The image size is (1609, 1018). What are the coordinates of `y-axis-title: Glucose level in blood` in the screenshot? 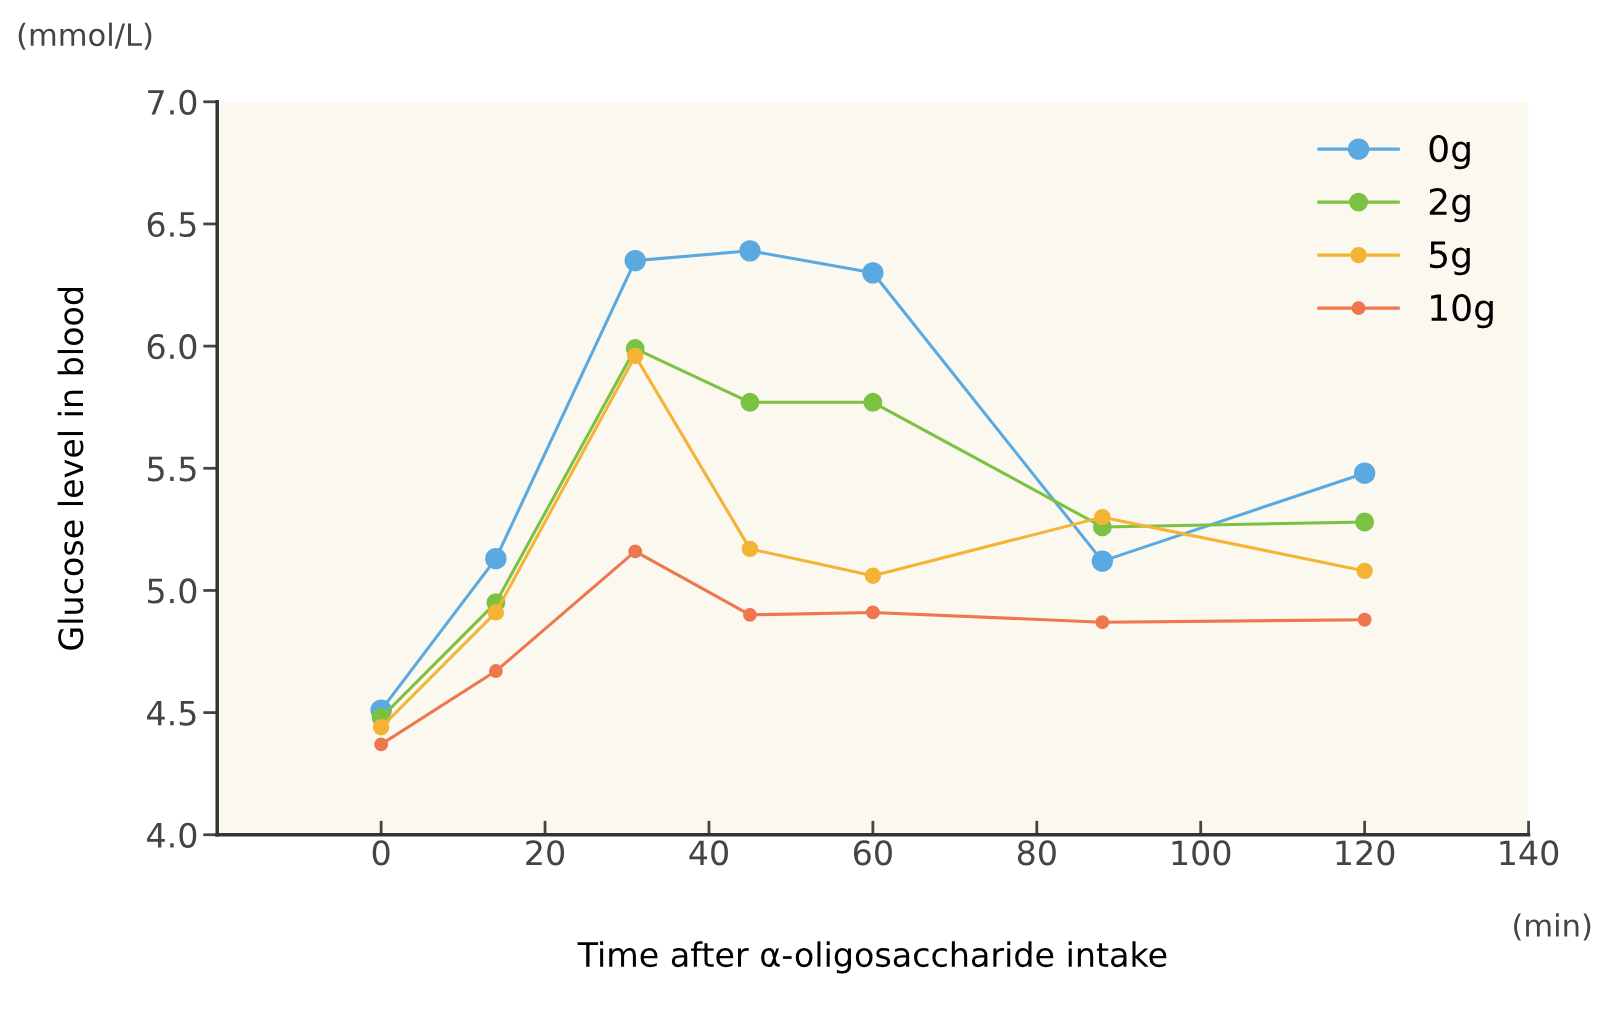 It's located at (70, 469).